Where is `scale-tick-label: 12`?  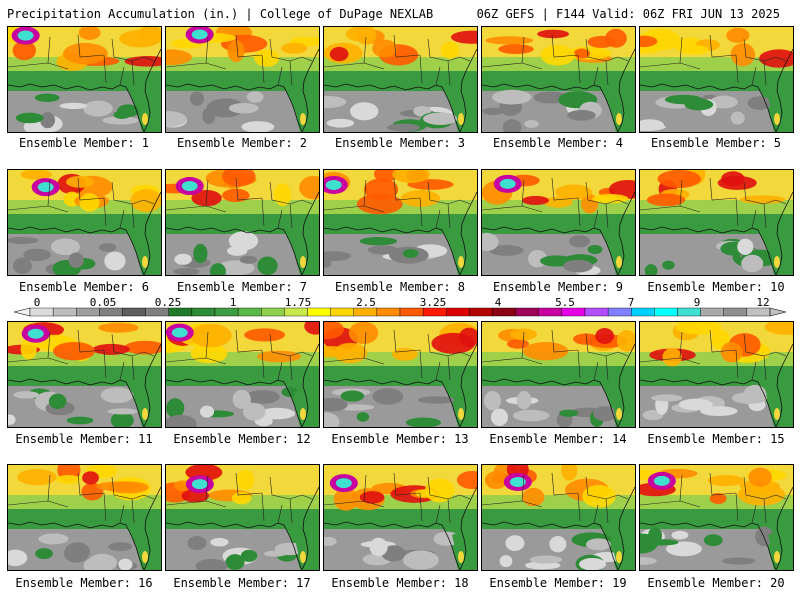
scale-tick-label: 12 is located at coordinates (763, 302).